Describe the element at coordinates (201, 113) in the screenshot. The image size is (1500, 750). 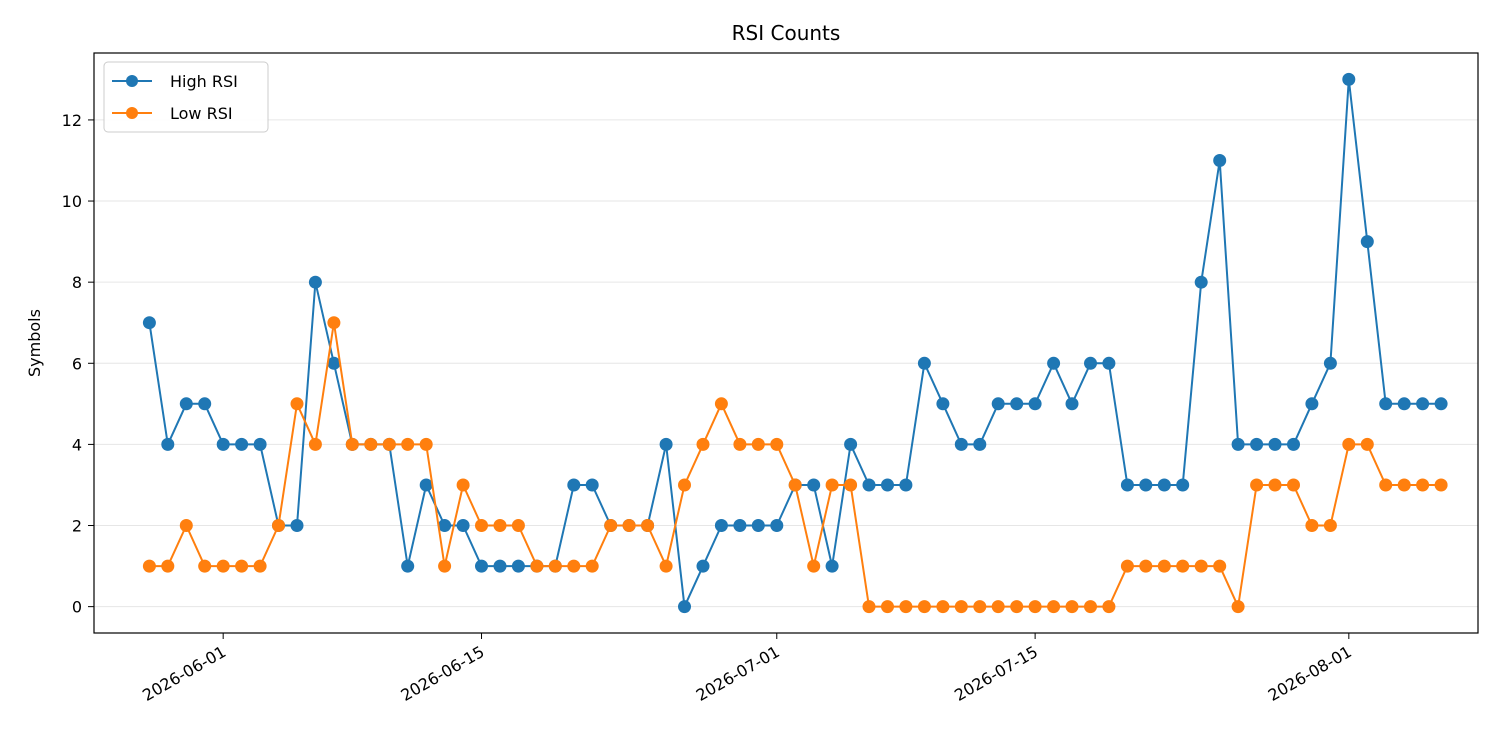
I see `legend-label-low-rsi: Low RSI` at that location.